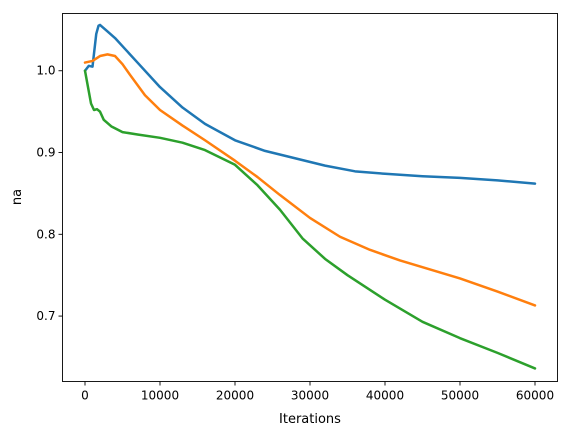  What do you see at coordinates (310, 419) in the screenshot?
I see `x-axis-label: Iterations` at bounding box center [310, 419].